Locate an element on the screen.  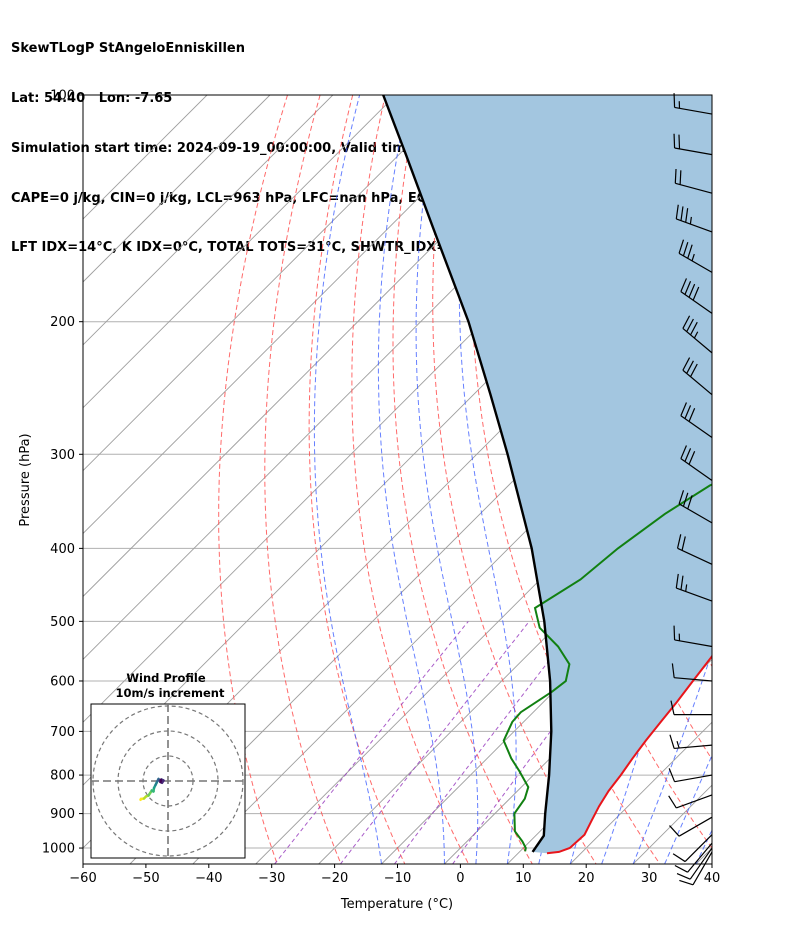
x-axis-label: Temperature (°C) is located at coordinates (396, 904).